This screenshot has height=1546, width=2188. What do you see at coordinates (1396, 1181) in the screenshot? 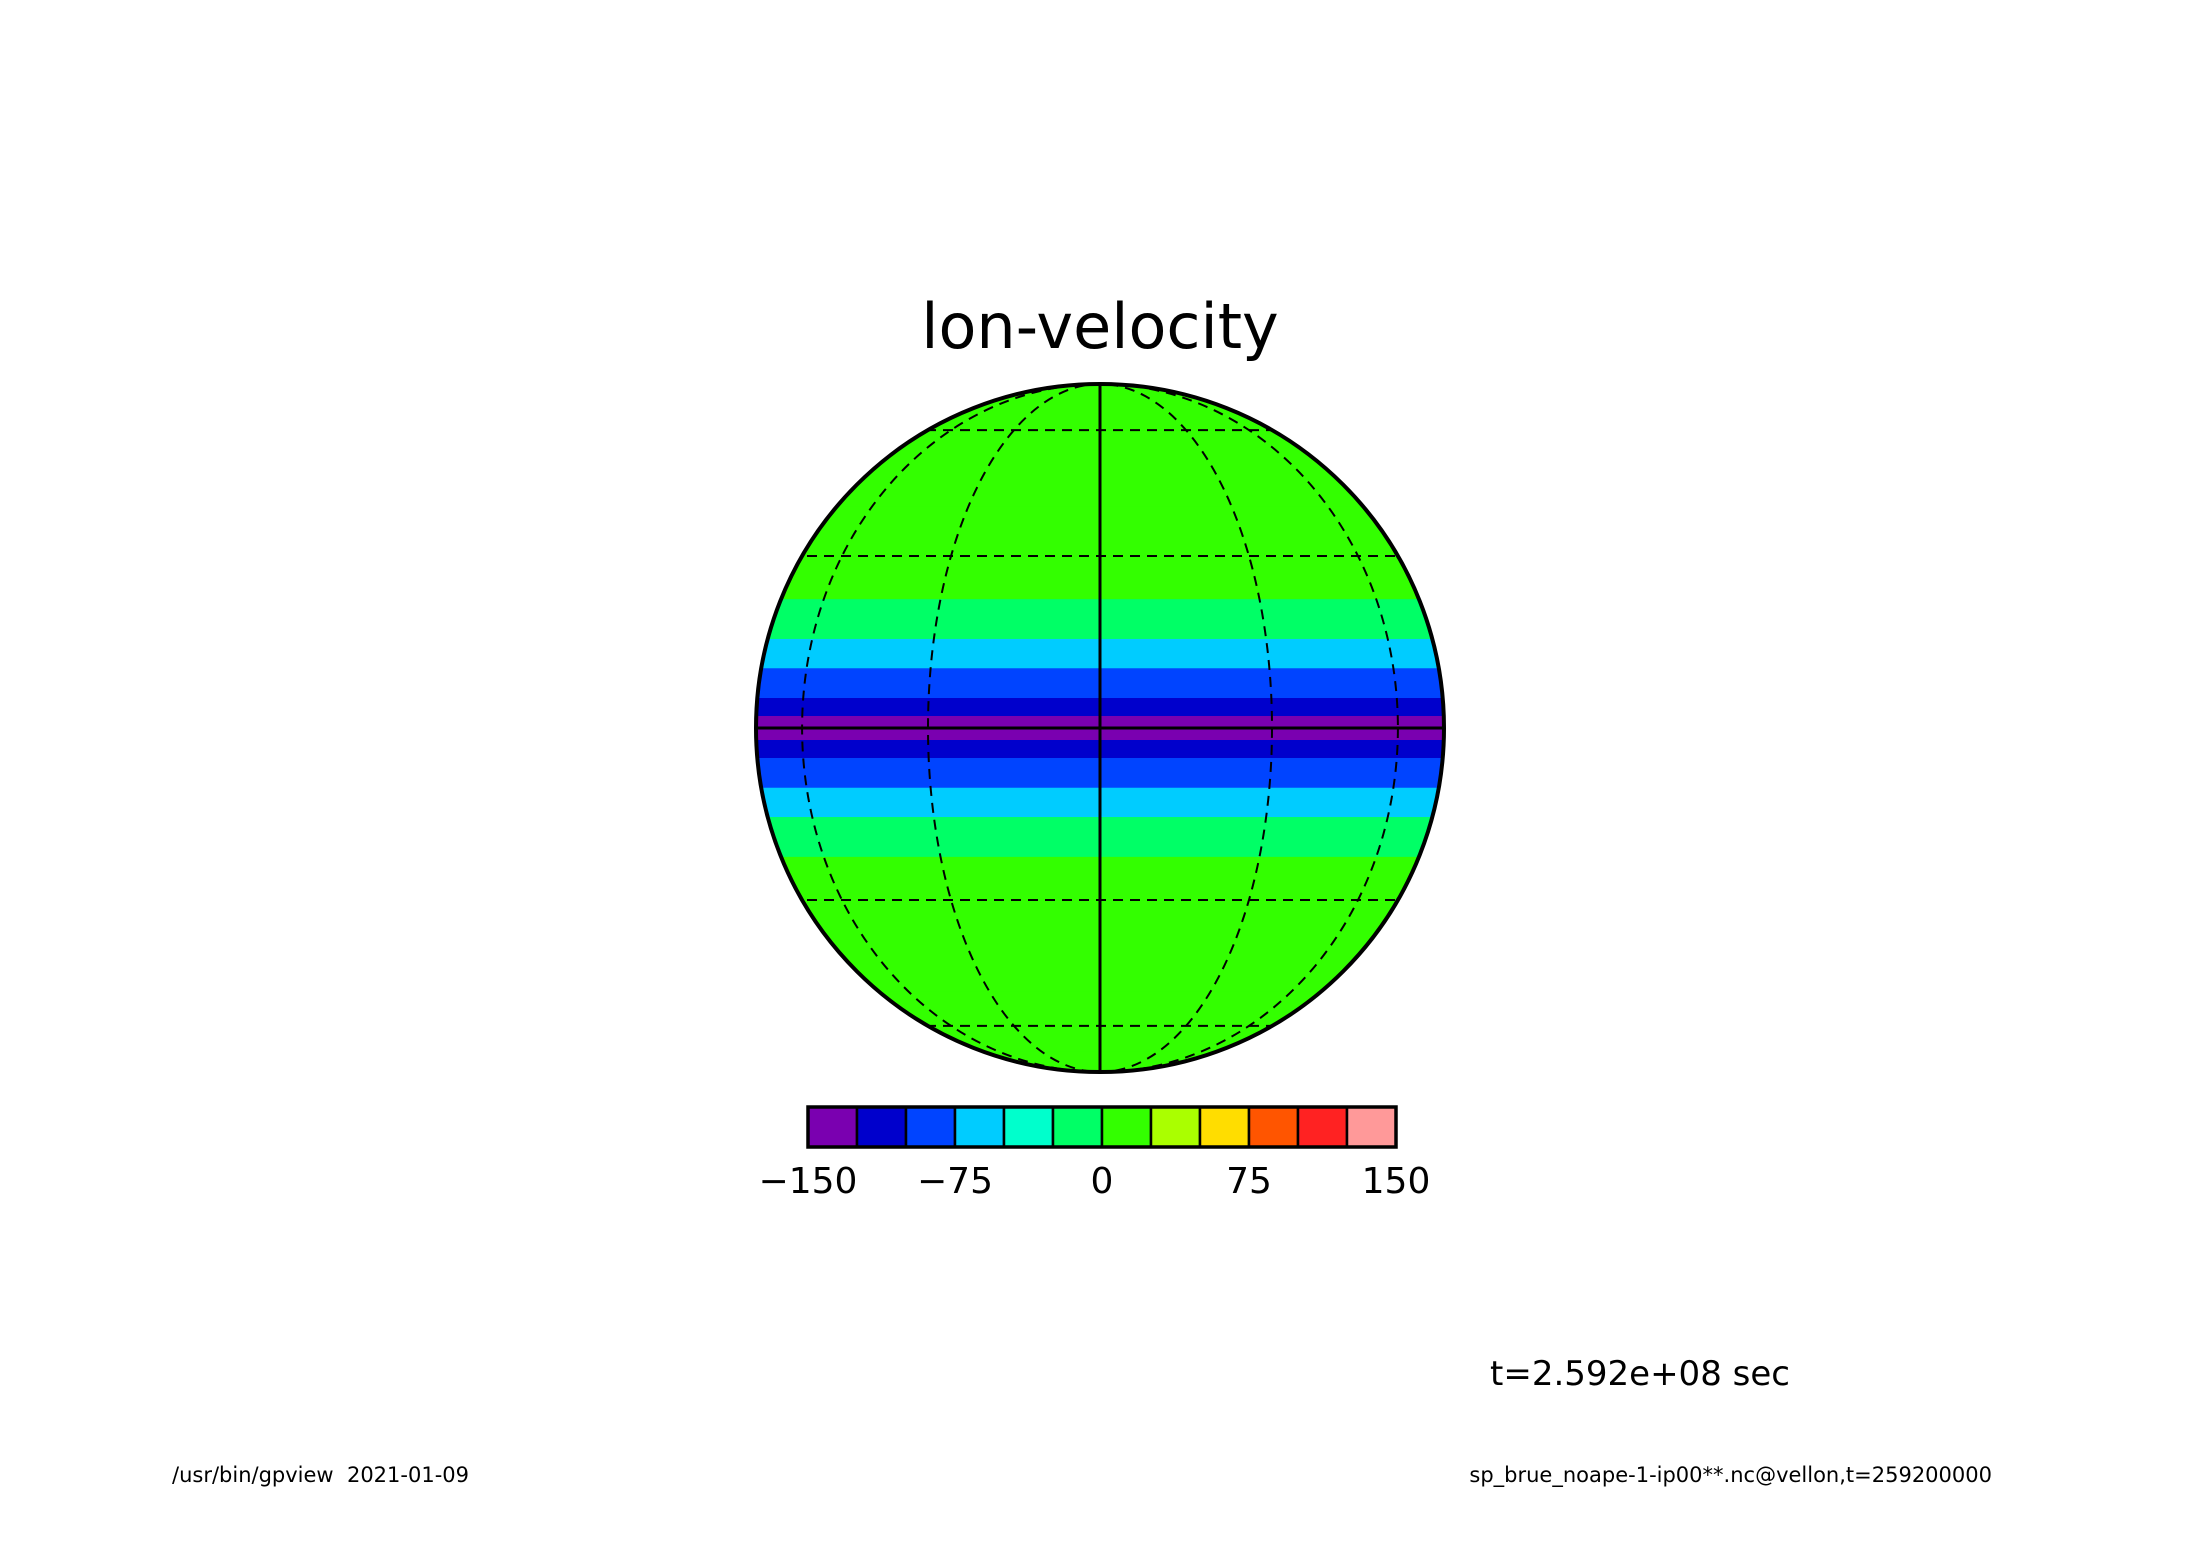
I see `colorbar-tick-label: 150` at bounding box center [1396, 1181].